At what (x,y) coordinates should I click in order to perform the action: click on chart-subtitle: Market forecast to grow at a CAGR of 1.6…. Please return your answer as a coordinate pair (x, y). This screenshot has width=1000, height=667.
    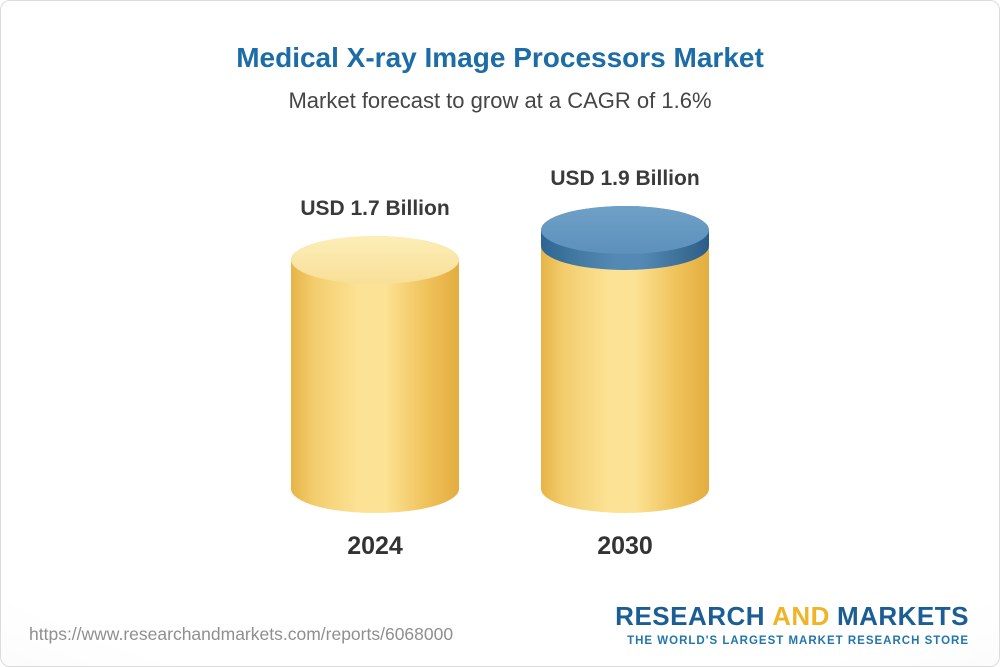
    Looking at the image, I should click on (500, 100).